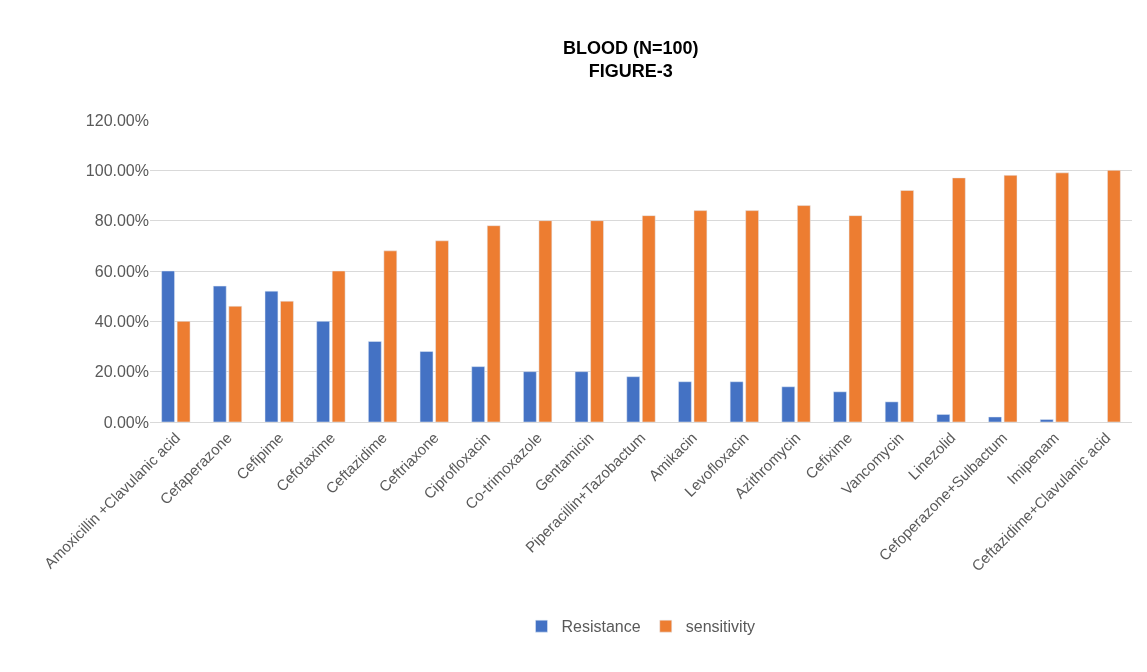 This screenshot has height=672, width=1147. Describe the element at coordinates (121, 321) in the screenshot. I see `y-tick-label: 40.00%` at that location.